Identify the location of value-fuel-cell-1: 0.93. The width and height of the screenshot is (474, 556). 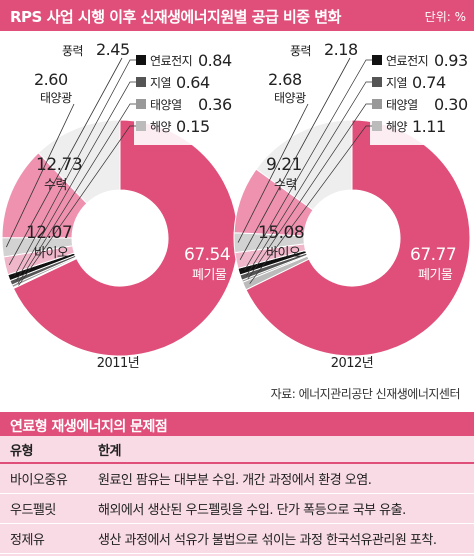
(451, 60).